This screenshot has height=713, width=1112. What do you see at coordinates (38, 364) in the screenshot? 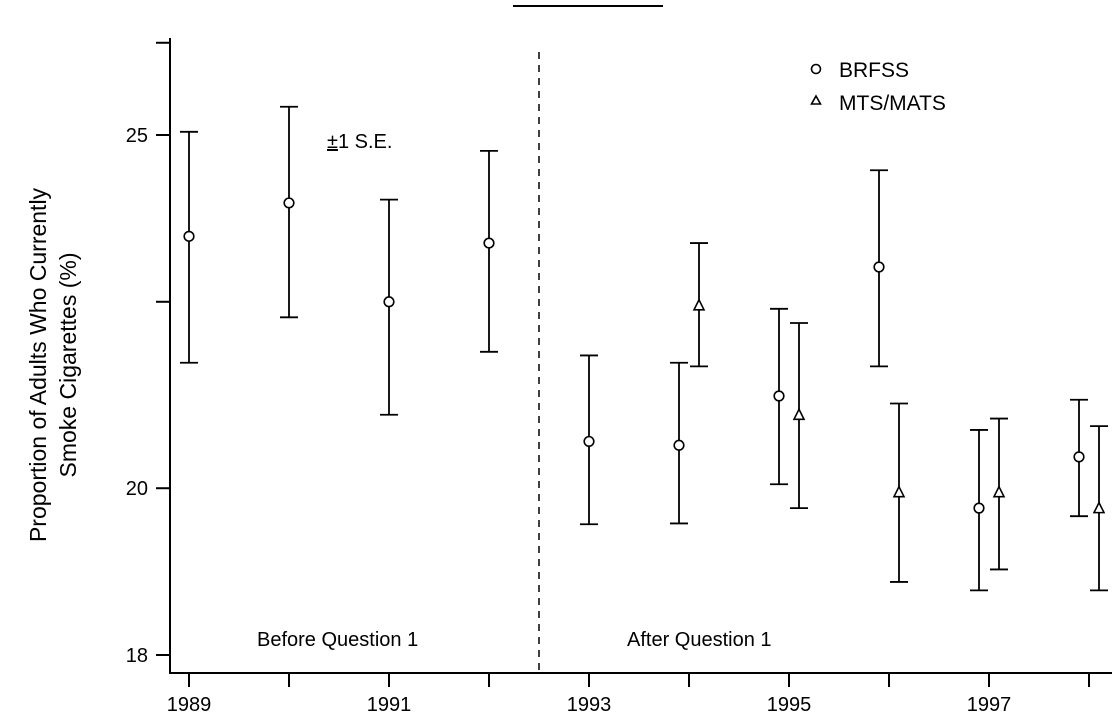
I see `y-axis-title-line1: Proportion of Adults Who Currently` at bounding box center [38, 364].